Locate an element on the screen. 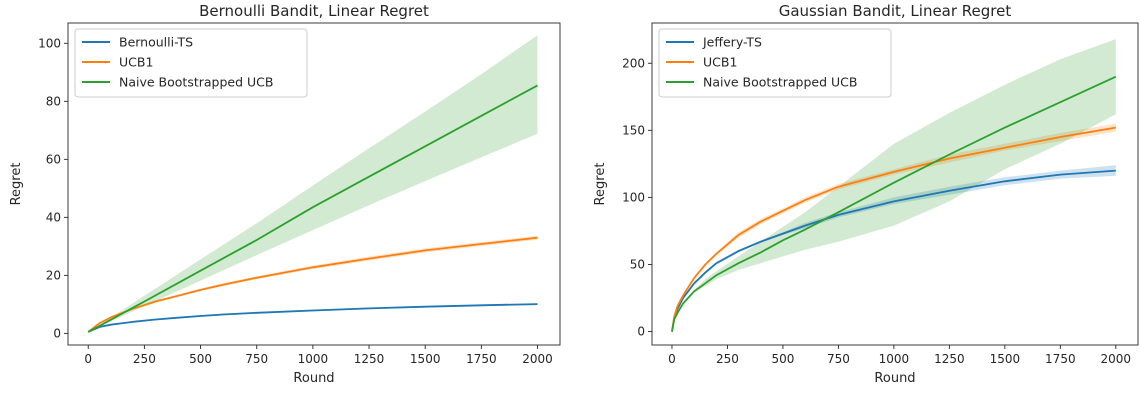 This screenshot has width=1140, height=396. series-line-ucb1 is located at coordinates (312, 284).